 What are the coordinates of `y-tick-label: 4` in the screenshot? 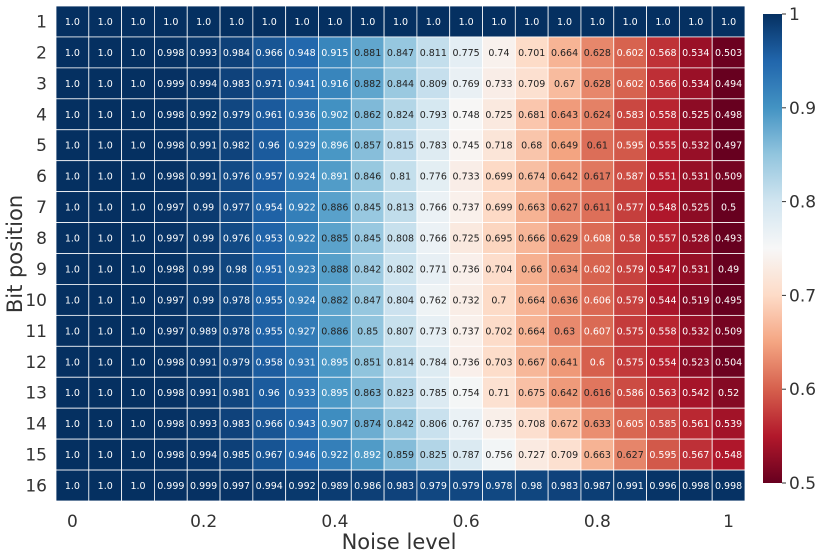 It's located at (41, 115).